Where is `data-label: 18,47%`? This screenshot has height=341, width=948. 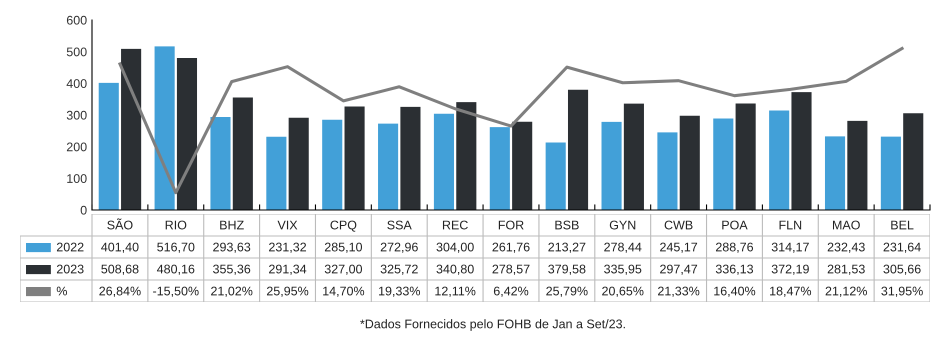
data-label: 18,47% is located at coordinates (791, 291).